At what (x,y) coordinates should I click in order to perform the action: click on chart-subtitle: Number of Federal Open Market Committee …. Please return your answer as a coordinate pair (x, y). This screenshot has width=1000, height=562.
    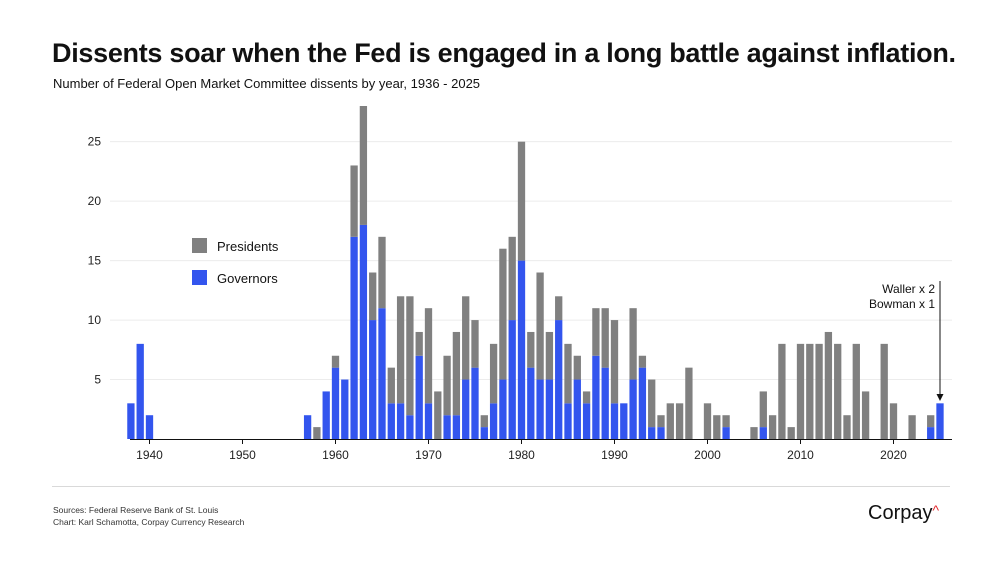
    Looking at the image, I should click on (267, 83).